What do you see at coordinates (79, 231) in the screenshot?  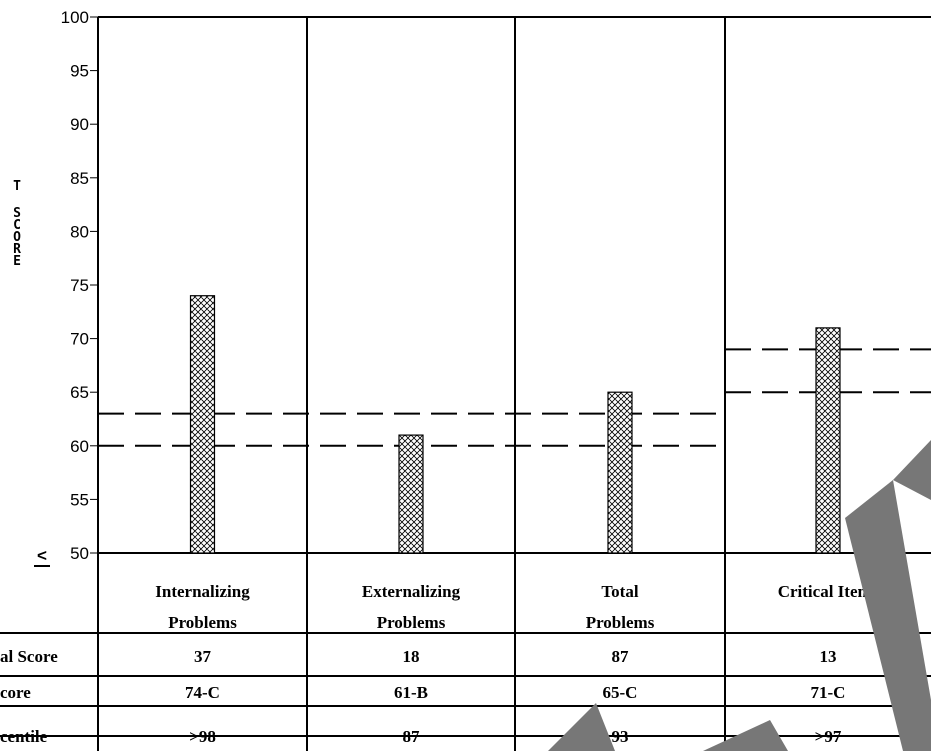 I see `y-tick-label: 80` at bounding box center [79, 231].